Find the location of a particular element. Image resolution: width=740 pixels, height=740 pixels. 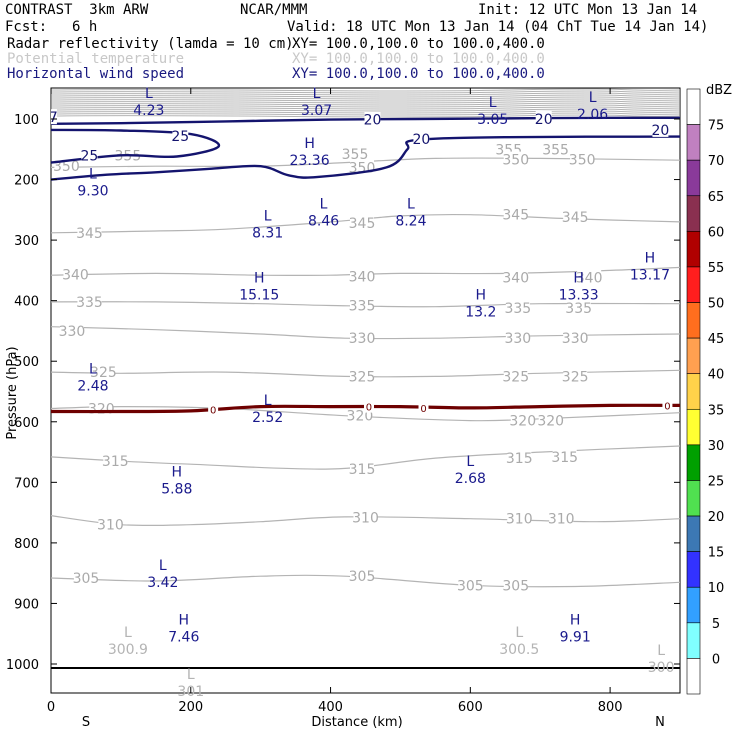

field-xy-reflectivity: XY= 100.0,100.0 to 100.0,400.0 is located at coordinates (418, 44).